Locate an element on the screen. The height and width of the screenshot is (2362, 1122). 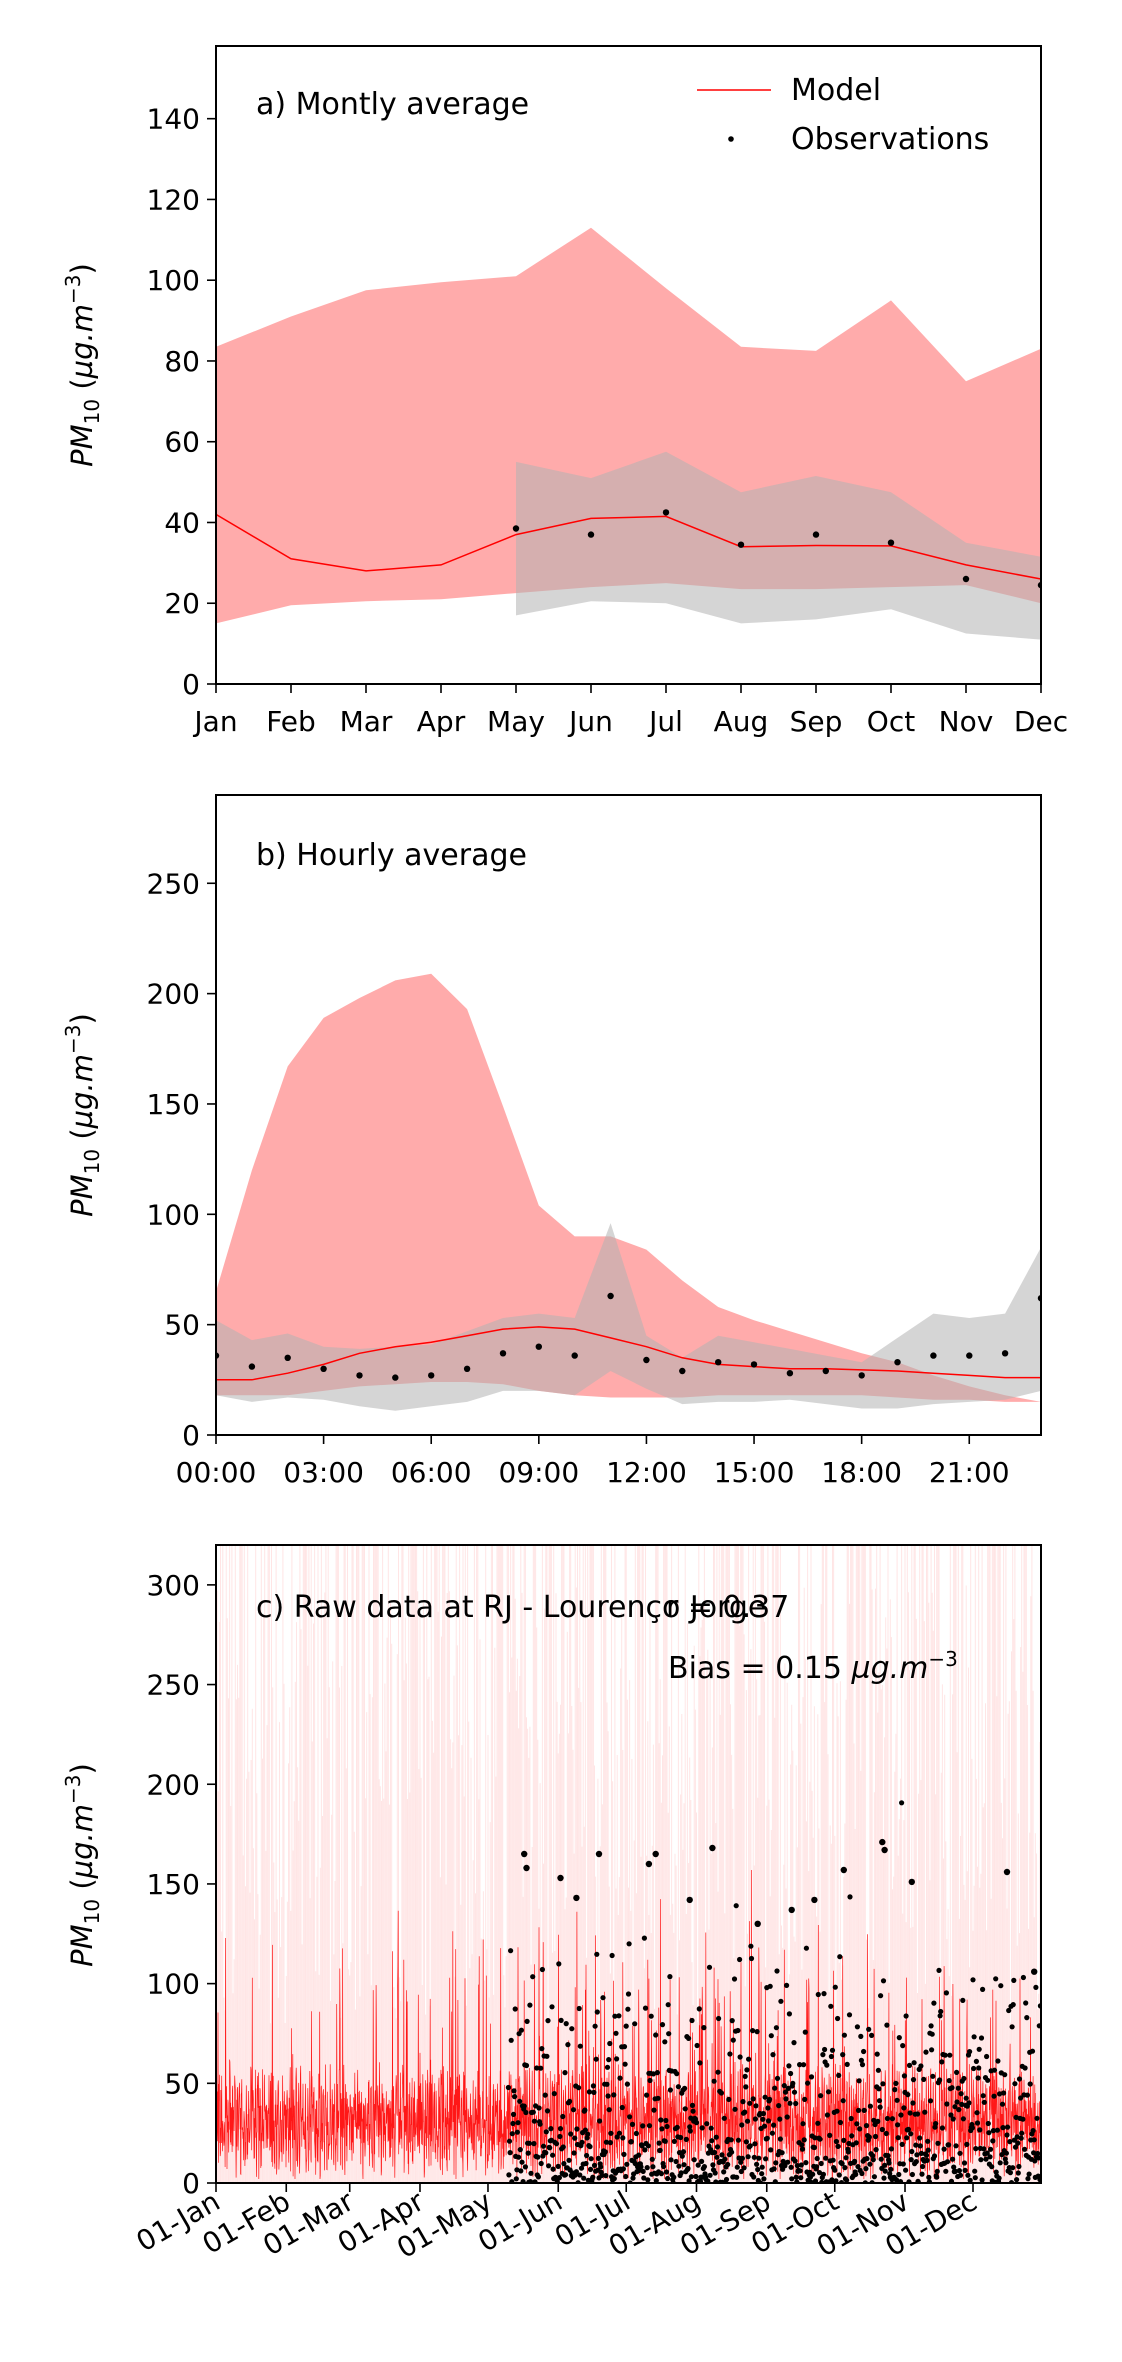
panel-a-label: a) Montly average is located at coordinates (392, 104).